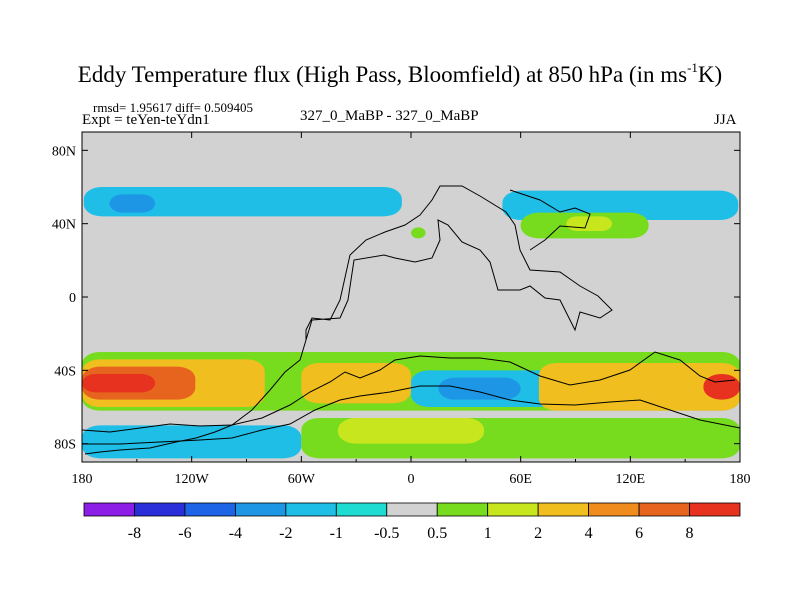 The height and width of the screenshot is (600, 800). I want to click on x-tick-label: 120E, so click(631, 479).